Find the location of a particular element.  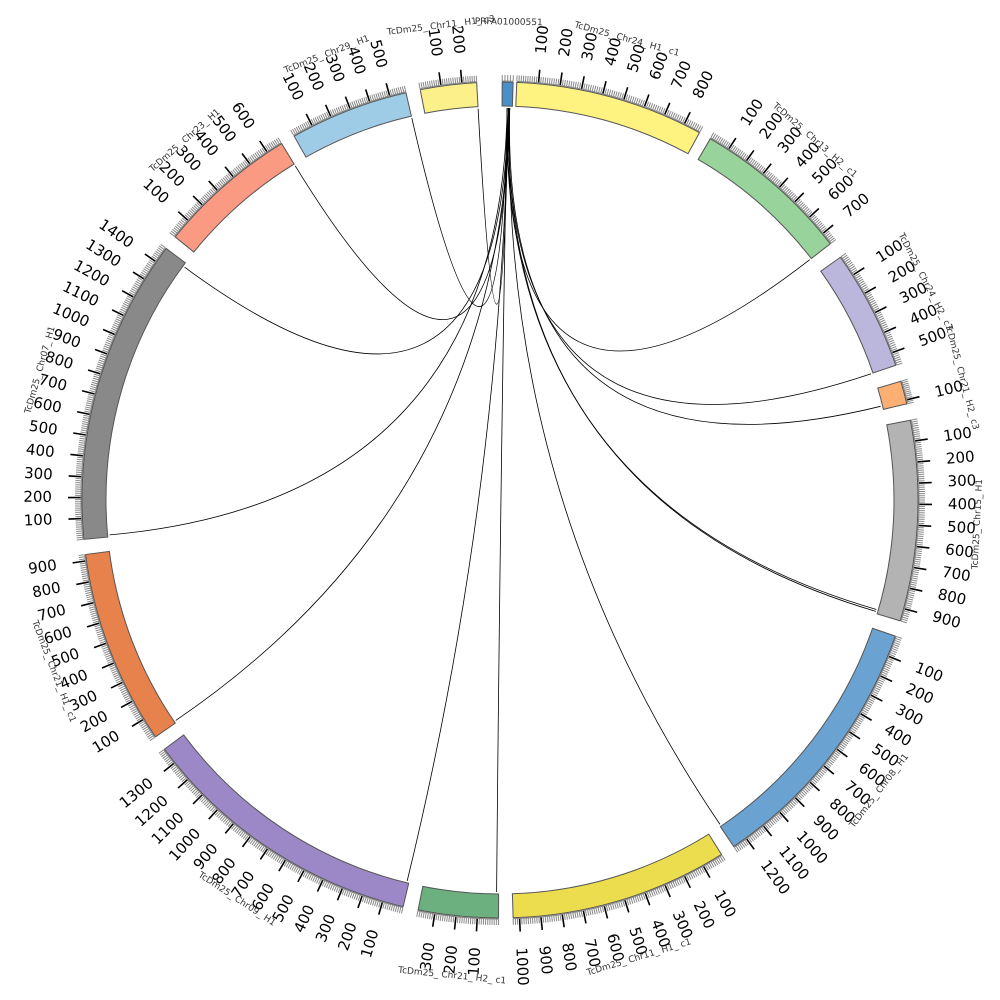

tick-baseline is located at coordinates (815, 742).